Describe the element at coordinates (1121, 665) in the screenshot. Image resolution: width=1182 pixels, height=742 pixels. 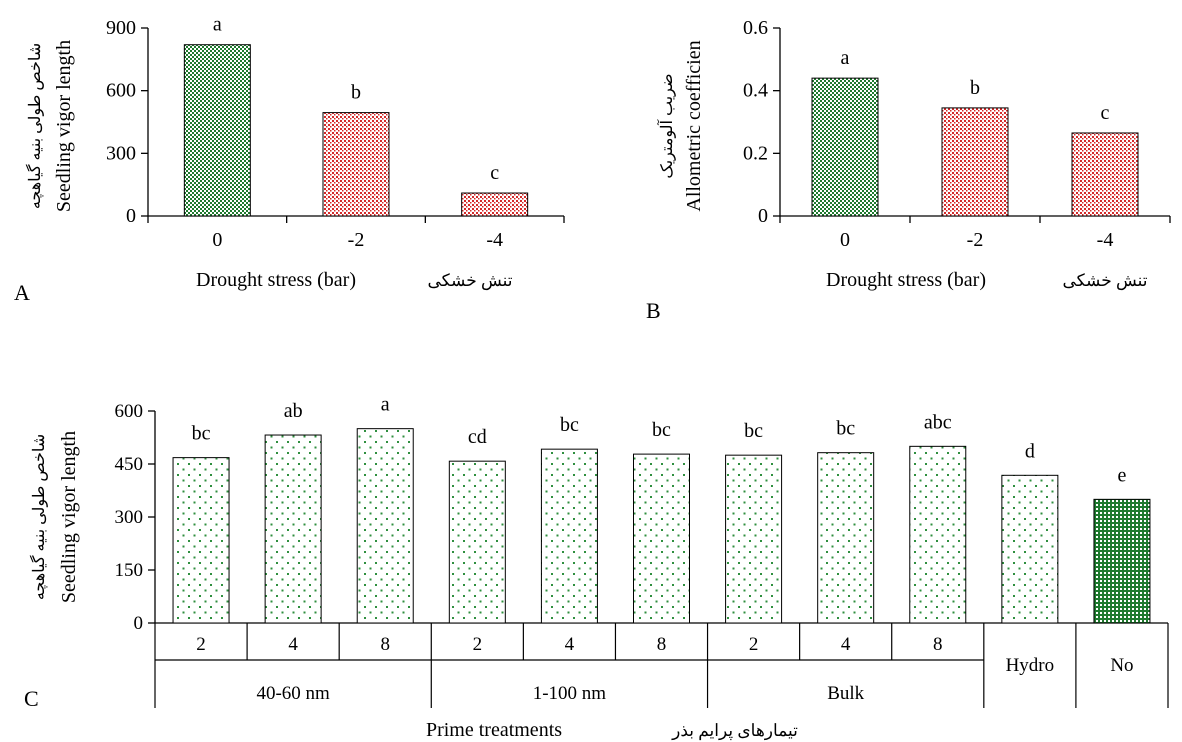
I see `group-label: No` at that location.